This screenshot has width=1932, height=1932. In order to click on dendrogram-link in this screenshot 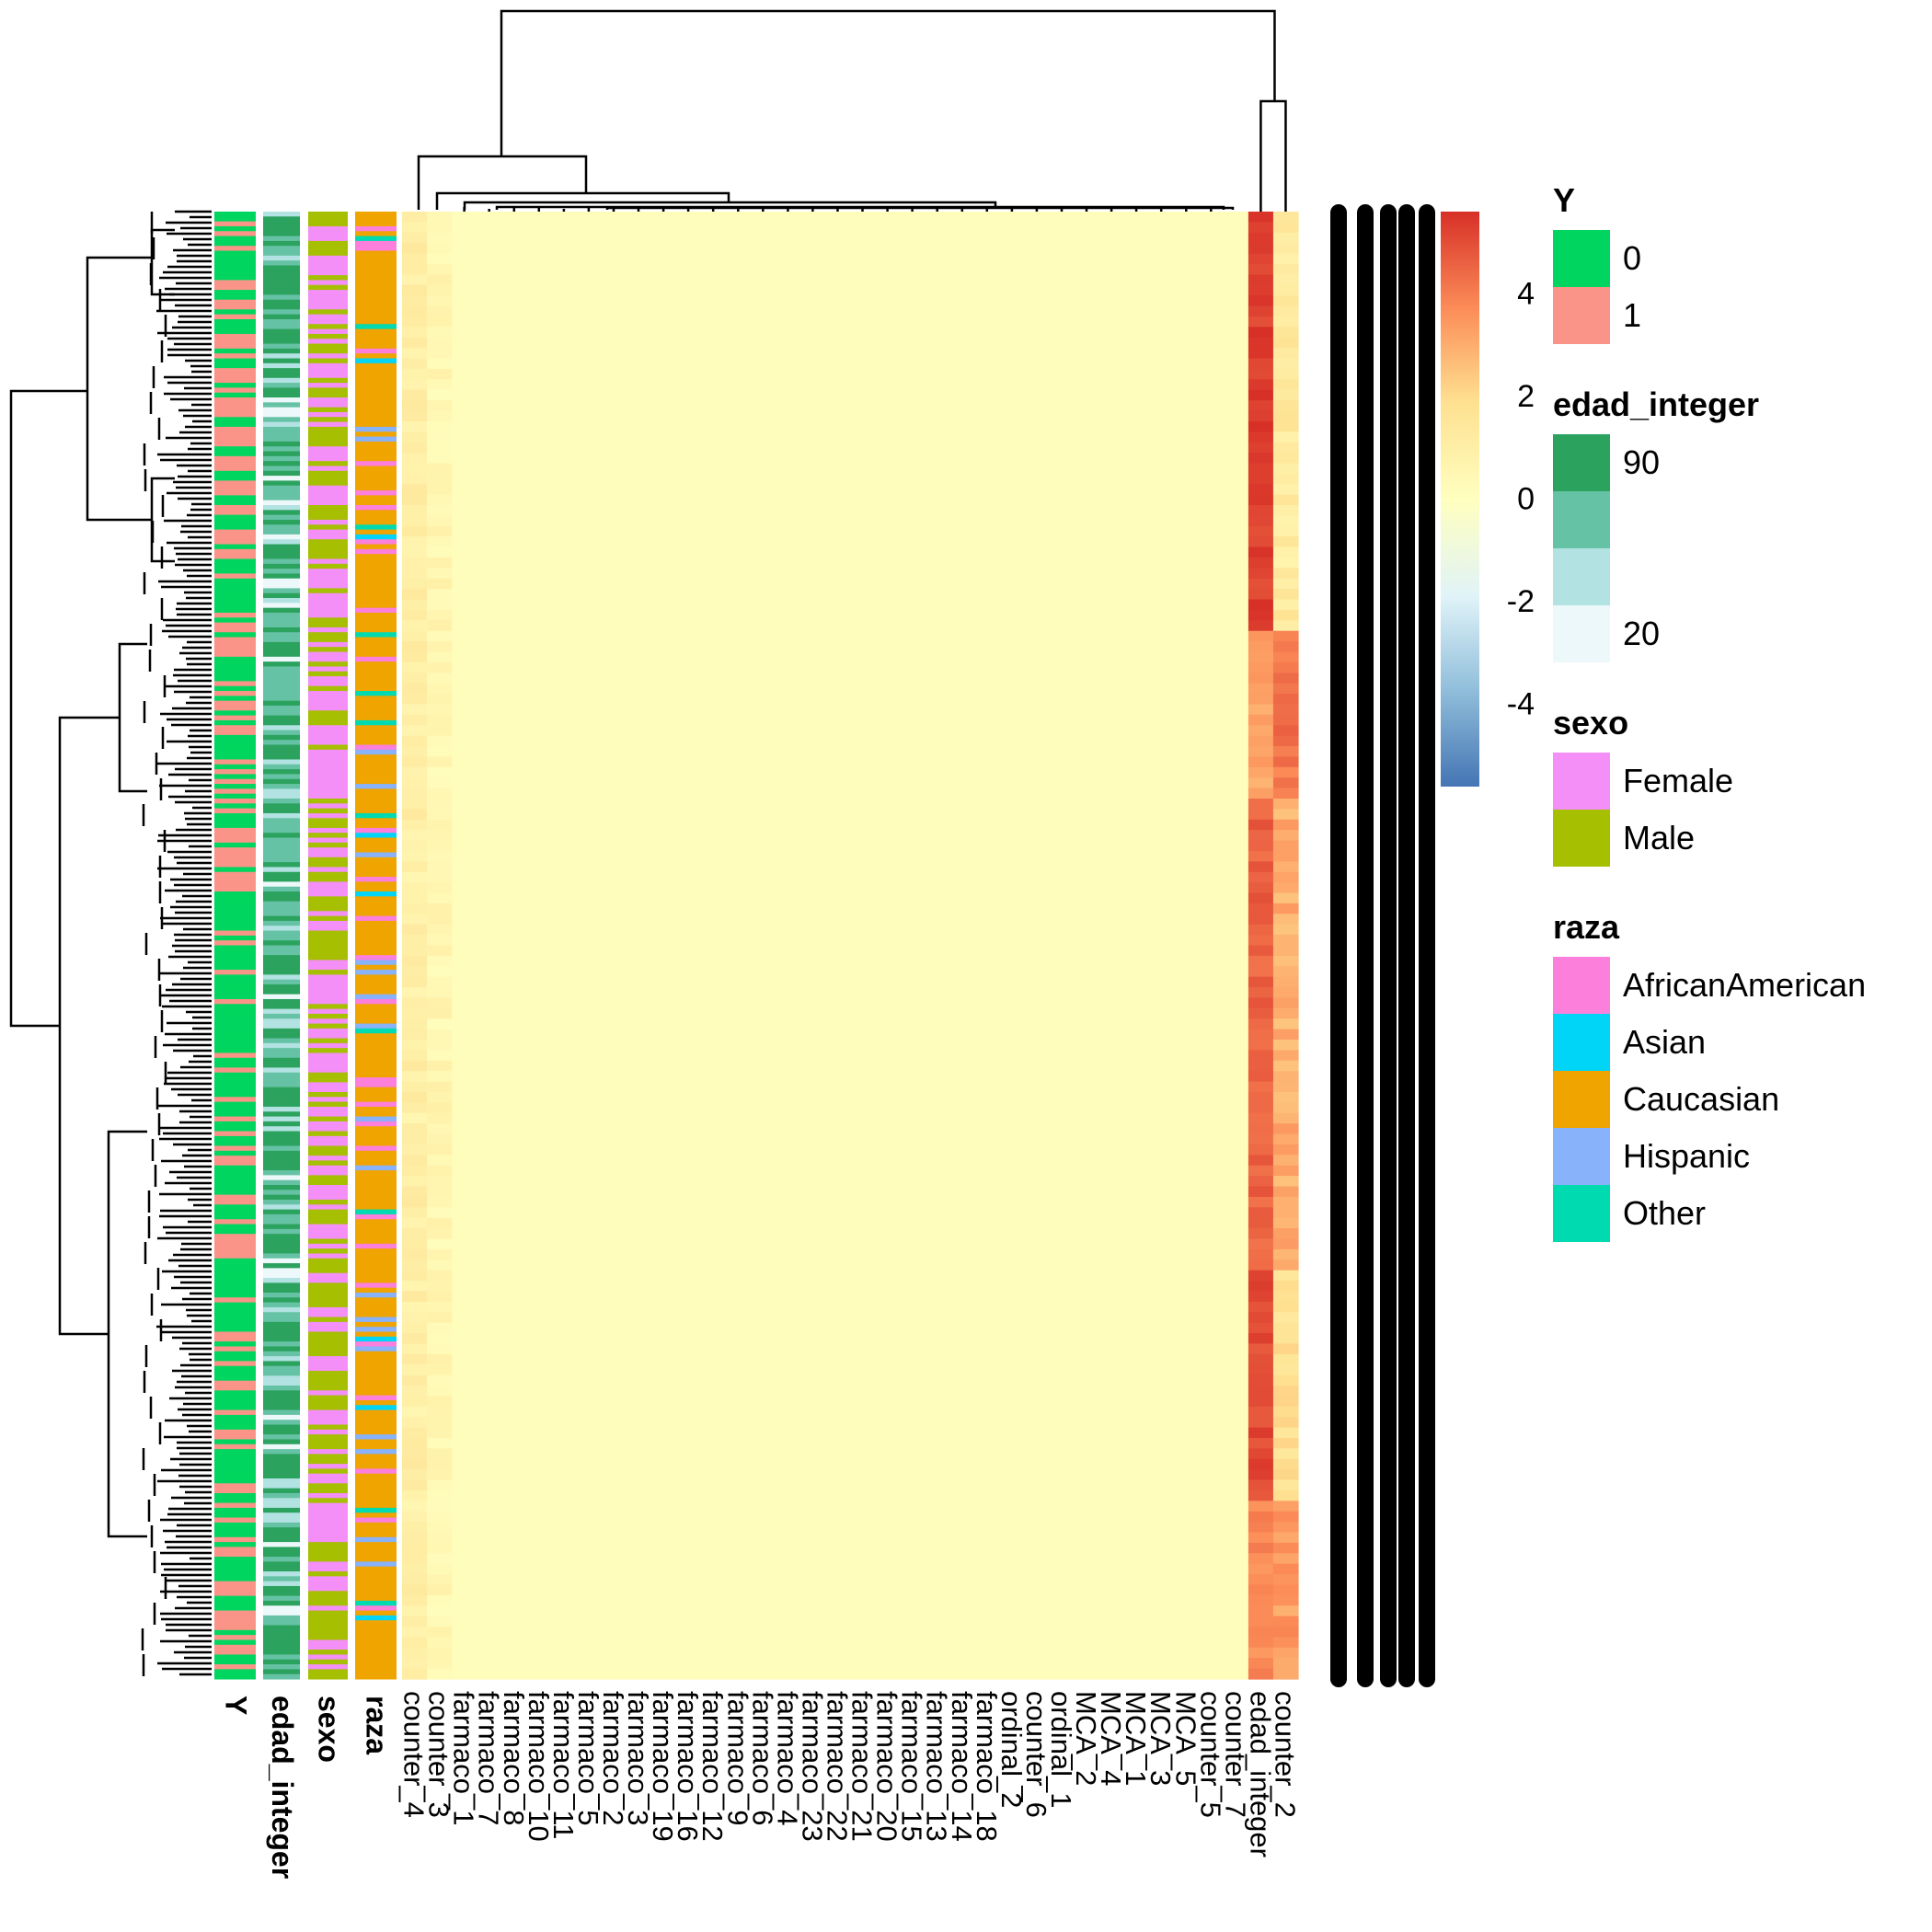, I will do `click(502, 182)`.